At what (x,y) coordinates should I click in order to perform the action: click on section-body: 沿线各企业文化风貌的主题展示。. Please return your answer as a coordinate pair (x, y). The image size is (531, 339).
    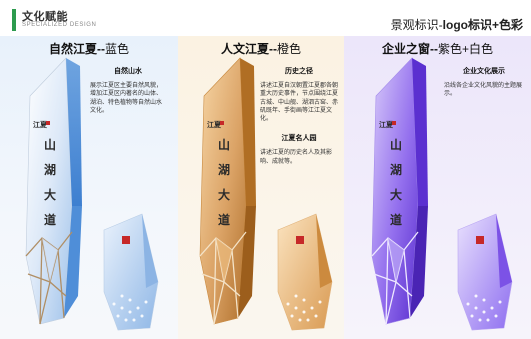
    Looking at the image, I should click on (483, 90).